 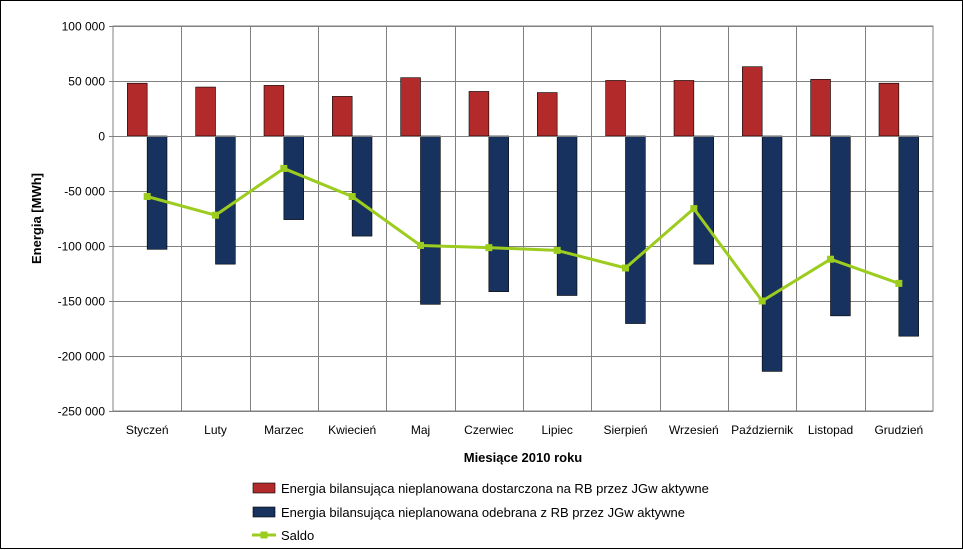 I want to click on legend-label: Saldo, so click(x=297, y=535).